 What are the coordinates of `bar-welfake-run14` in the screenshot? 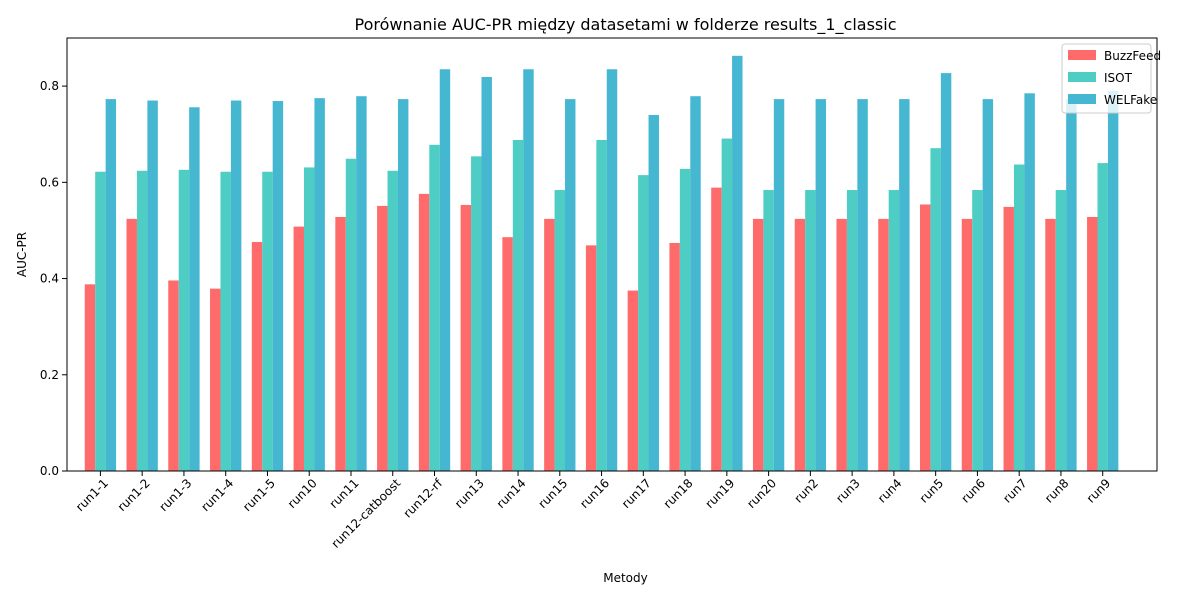 It's located at (528, 270).